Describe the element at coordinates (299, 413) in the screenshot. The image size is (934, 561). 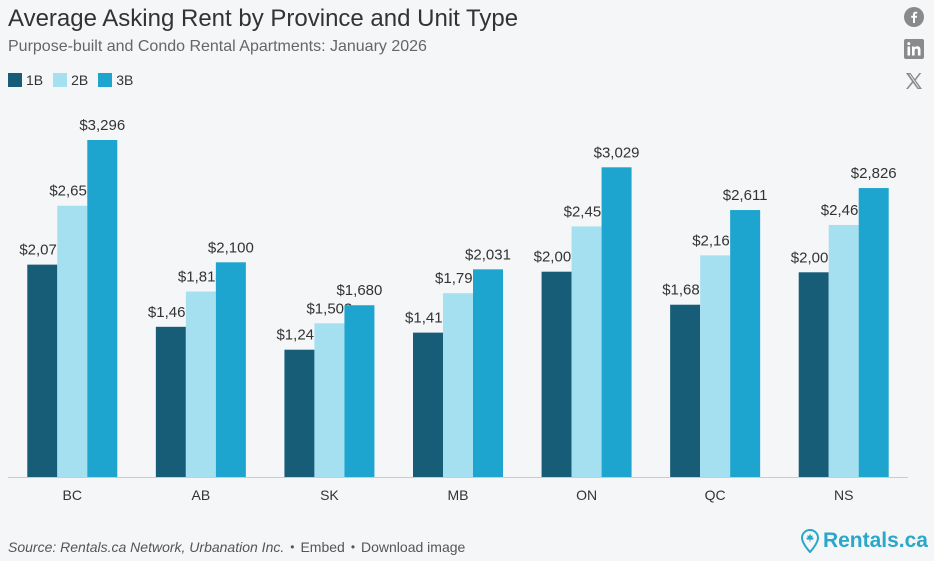
I see `bar-sk-1b` at that location.